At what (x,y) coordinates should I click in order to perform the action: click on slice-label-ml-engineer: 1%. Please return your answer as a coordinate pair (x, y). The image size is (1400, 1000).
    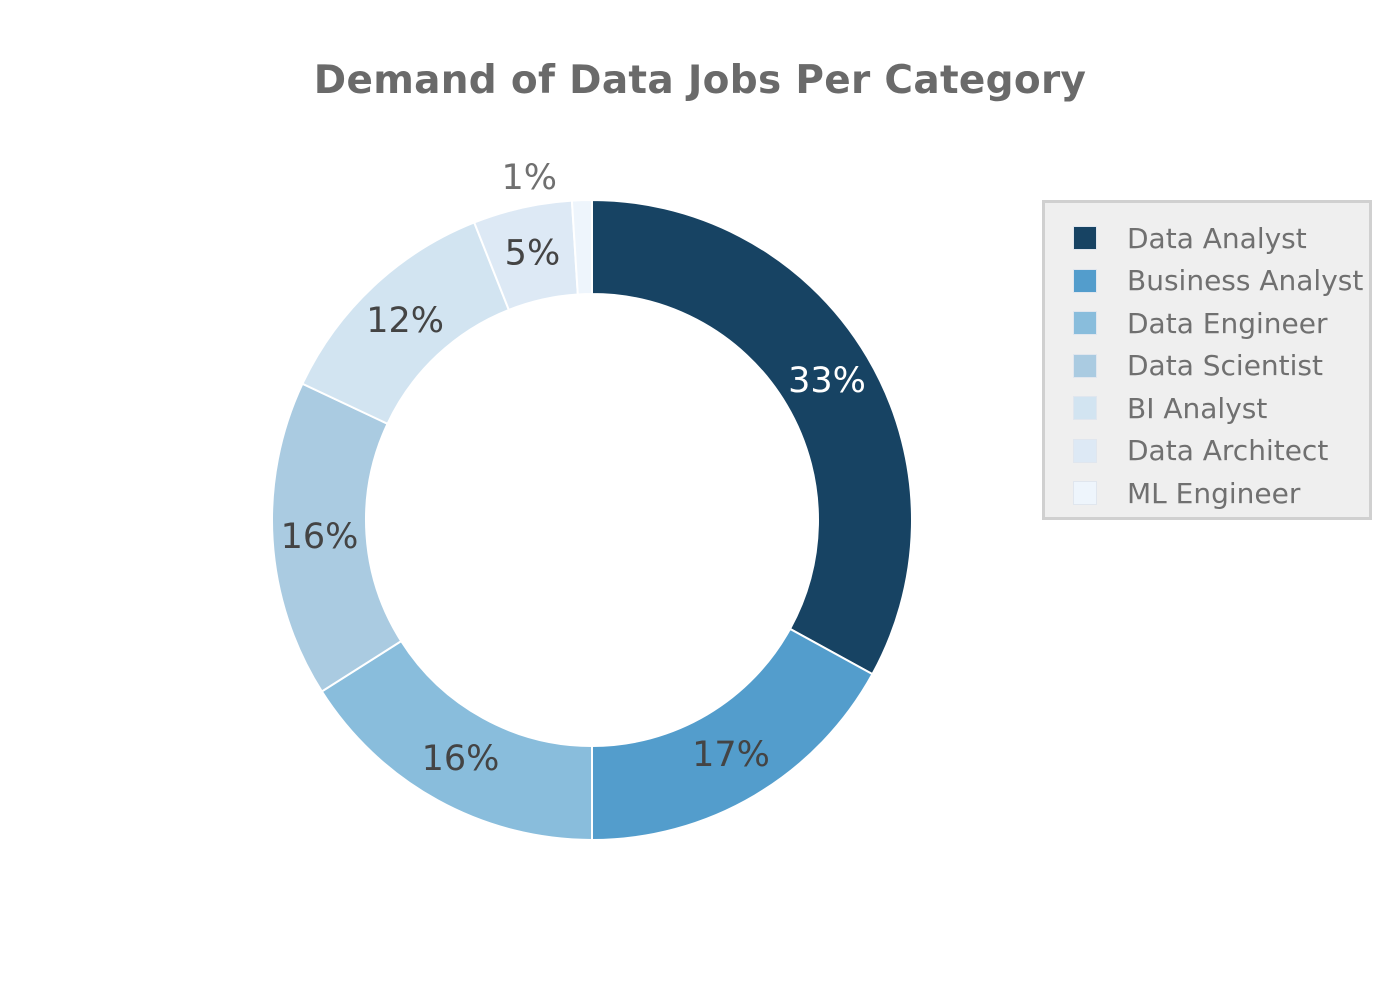
    Looking at the image, I should click on (529, 178).